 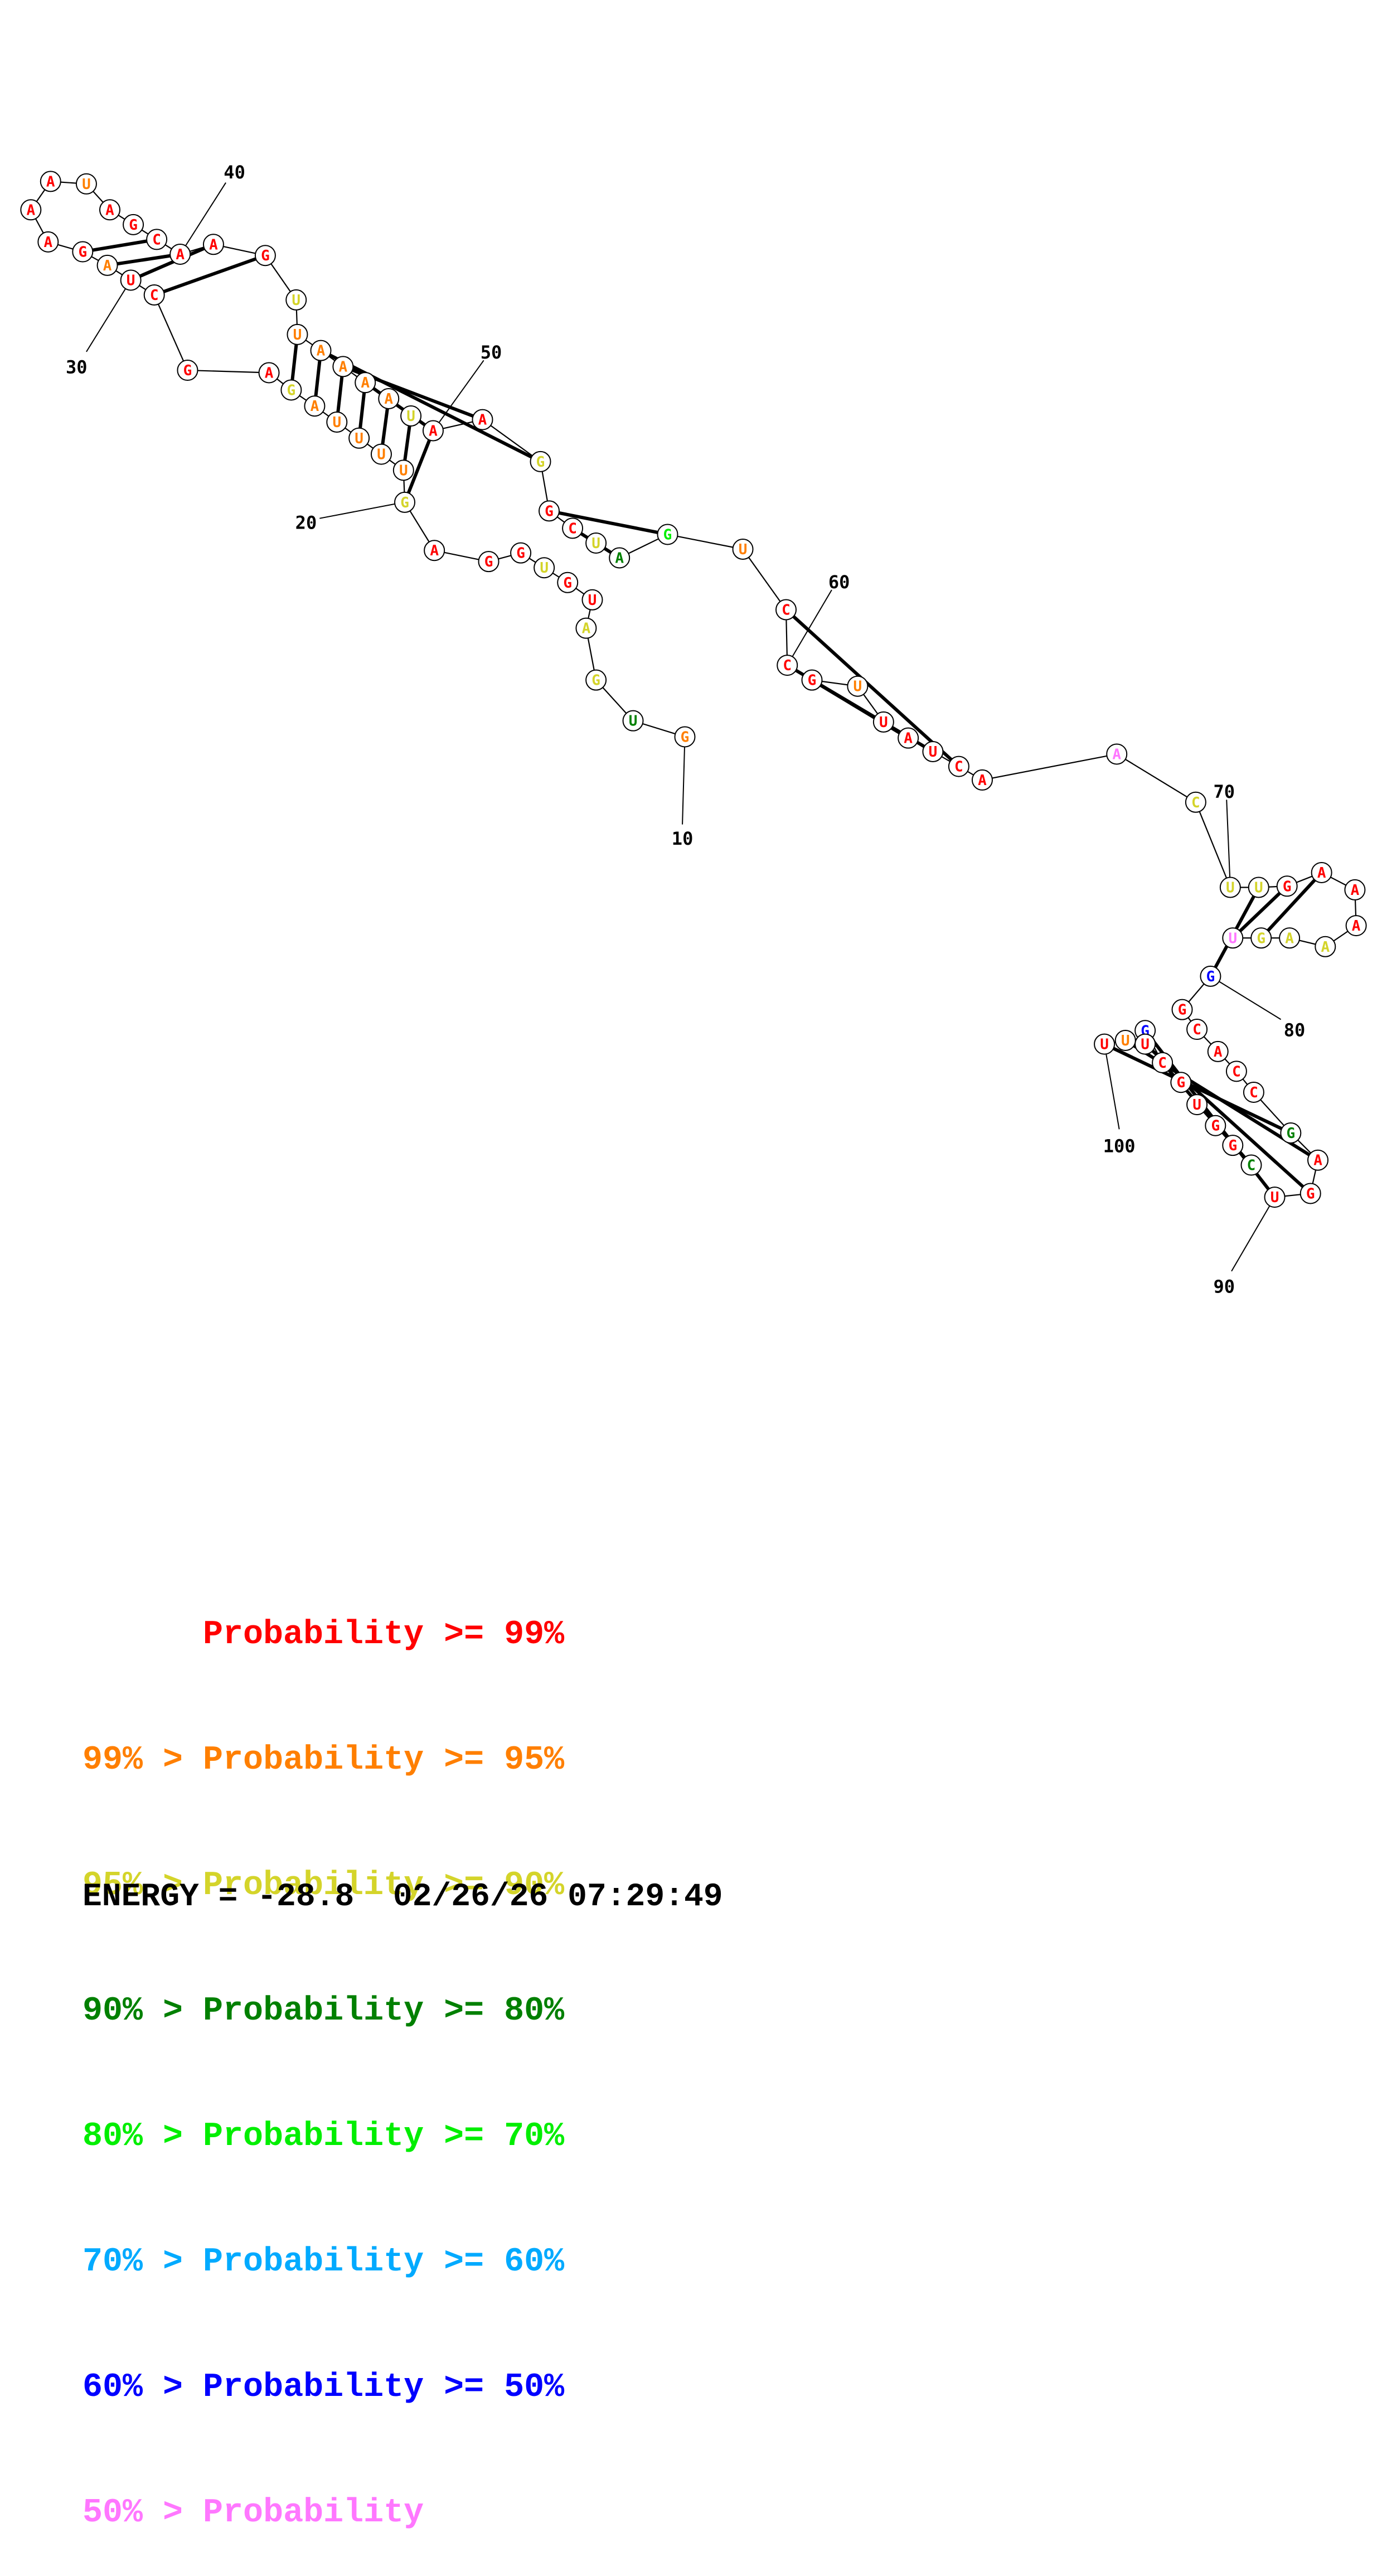 What do you see at coordinates (306, 523) in the screenshot?
I see `index-label: 20` at bounding box center [306, 523].